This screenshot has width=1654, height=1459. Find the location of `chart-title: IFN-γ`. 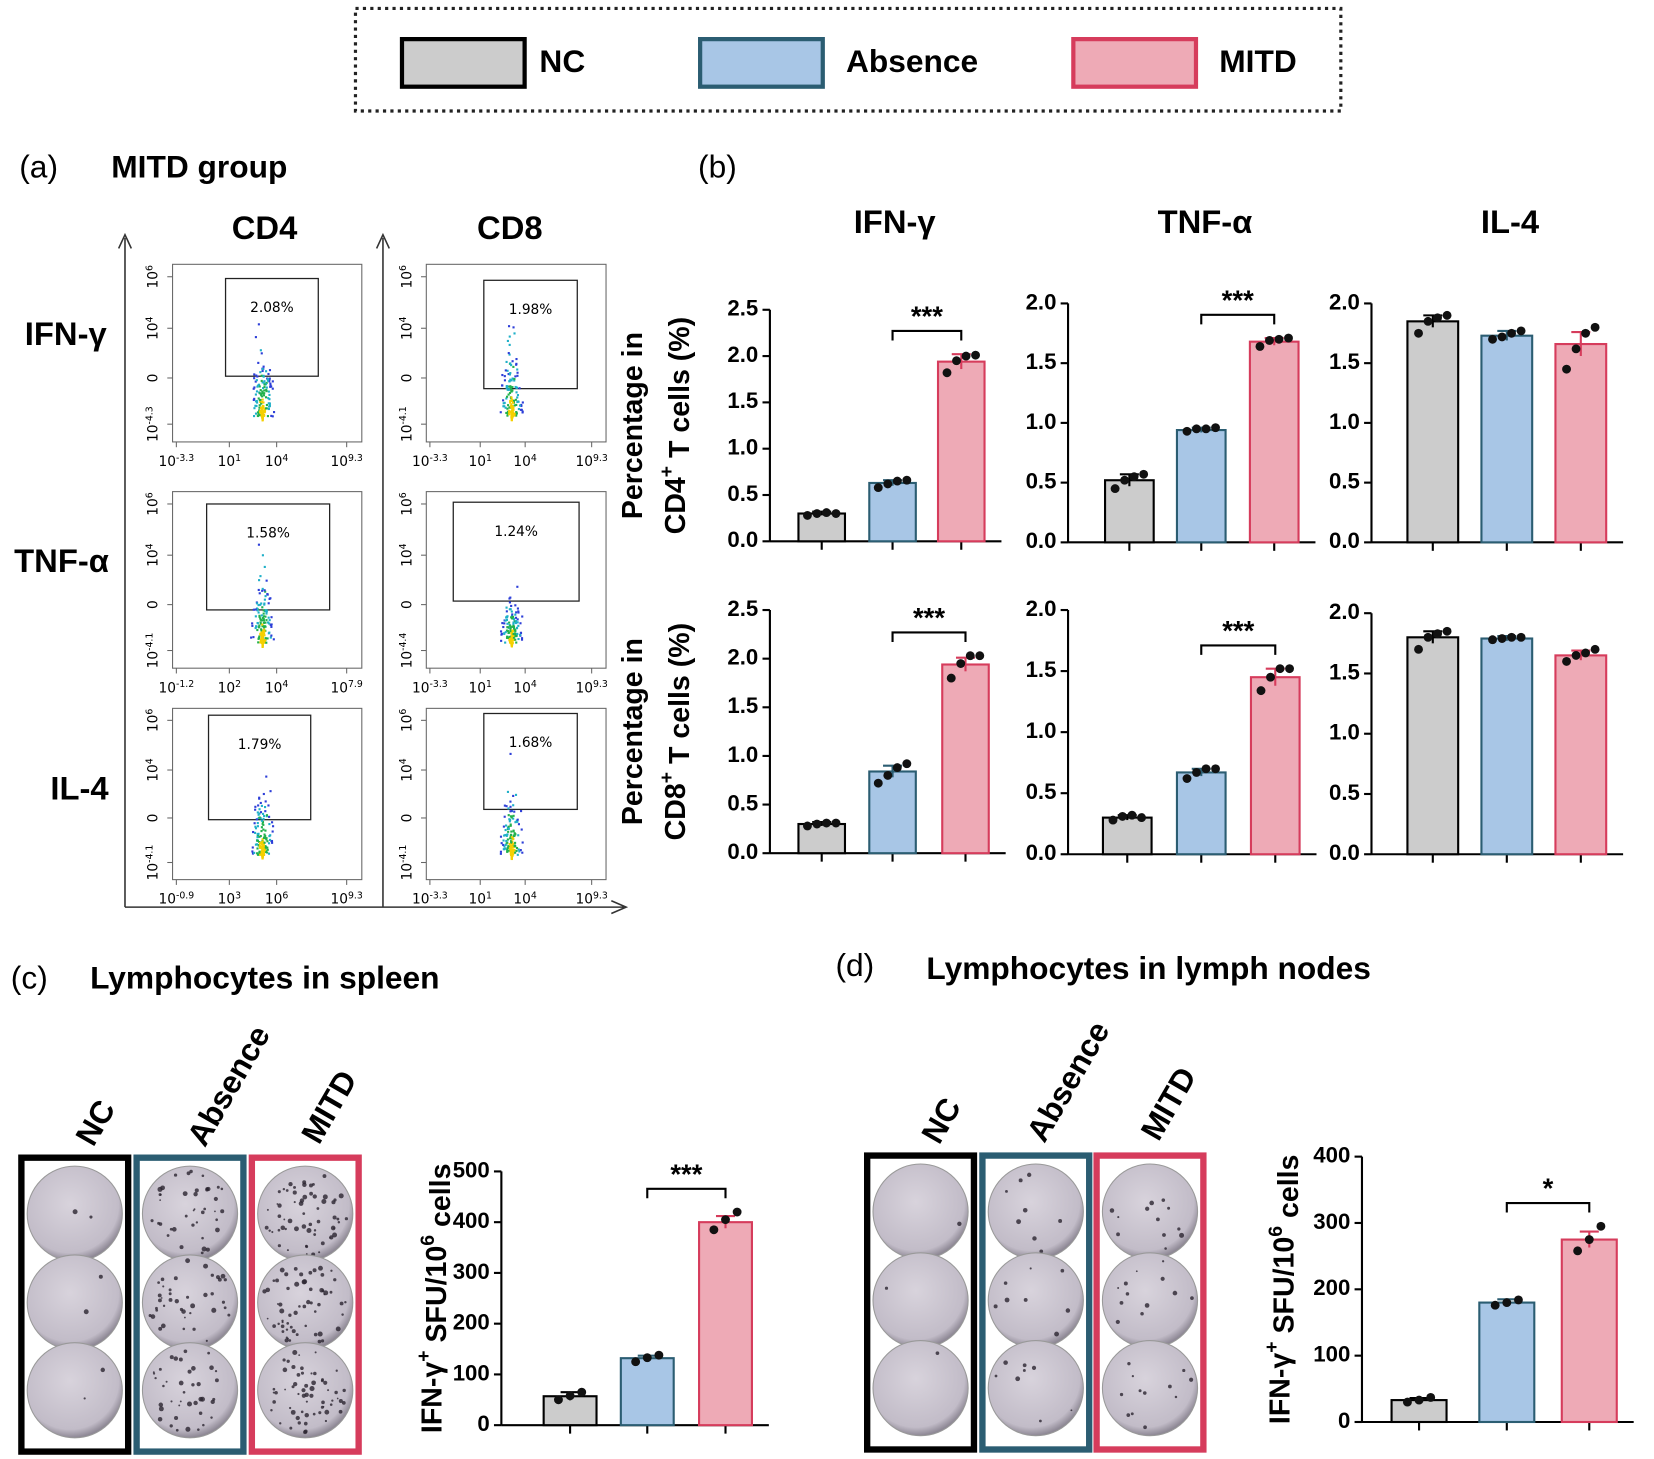

chart-title: IFN-γ is located at coordinates (895, 221).